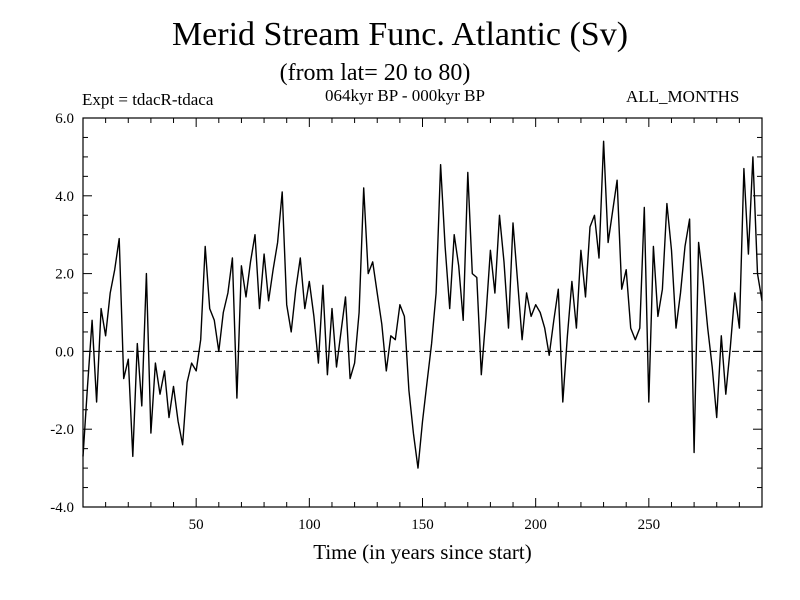 The width and height of the screenshot is (800, 600). I want to click on y-tick-label: 0.0, so click(64, 352).